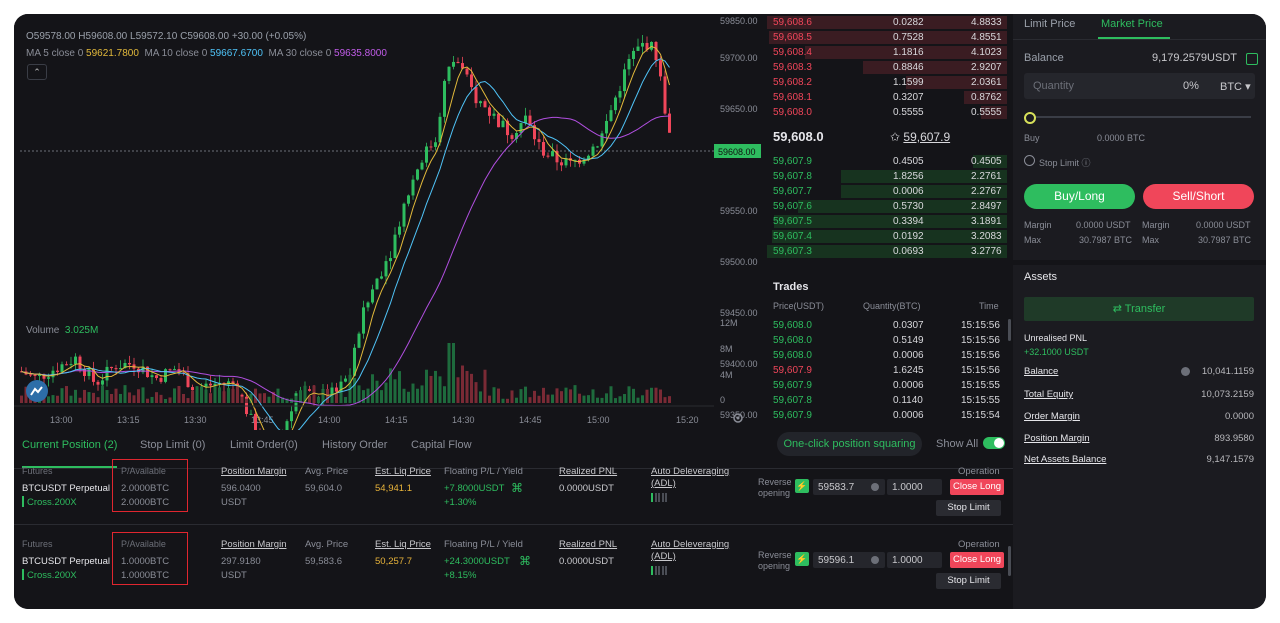 The width and height of the screenshot is (1280, 623). I want to click on tab-capital-flow: Capital Flow, so click(441, 445).